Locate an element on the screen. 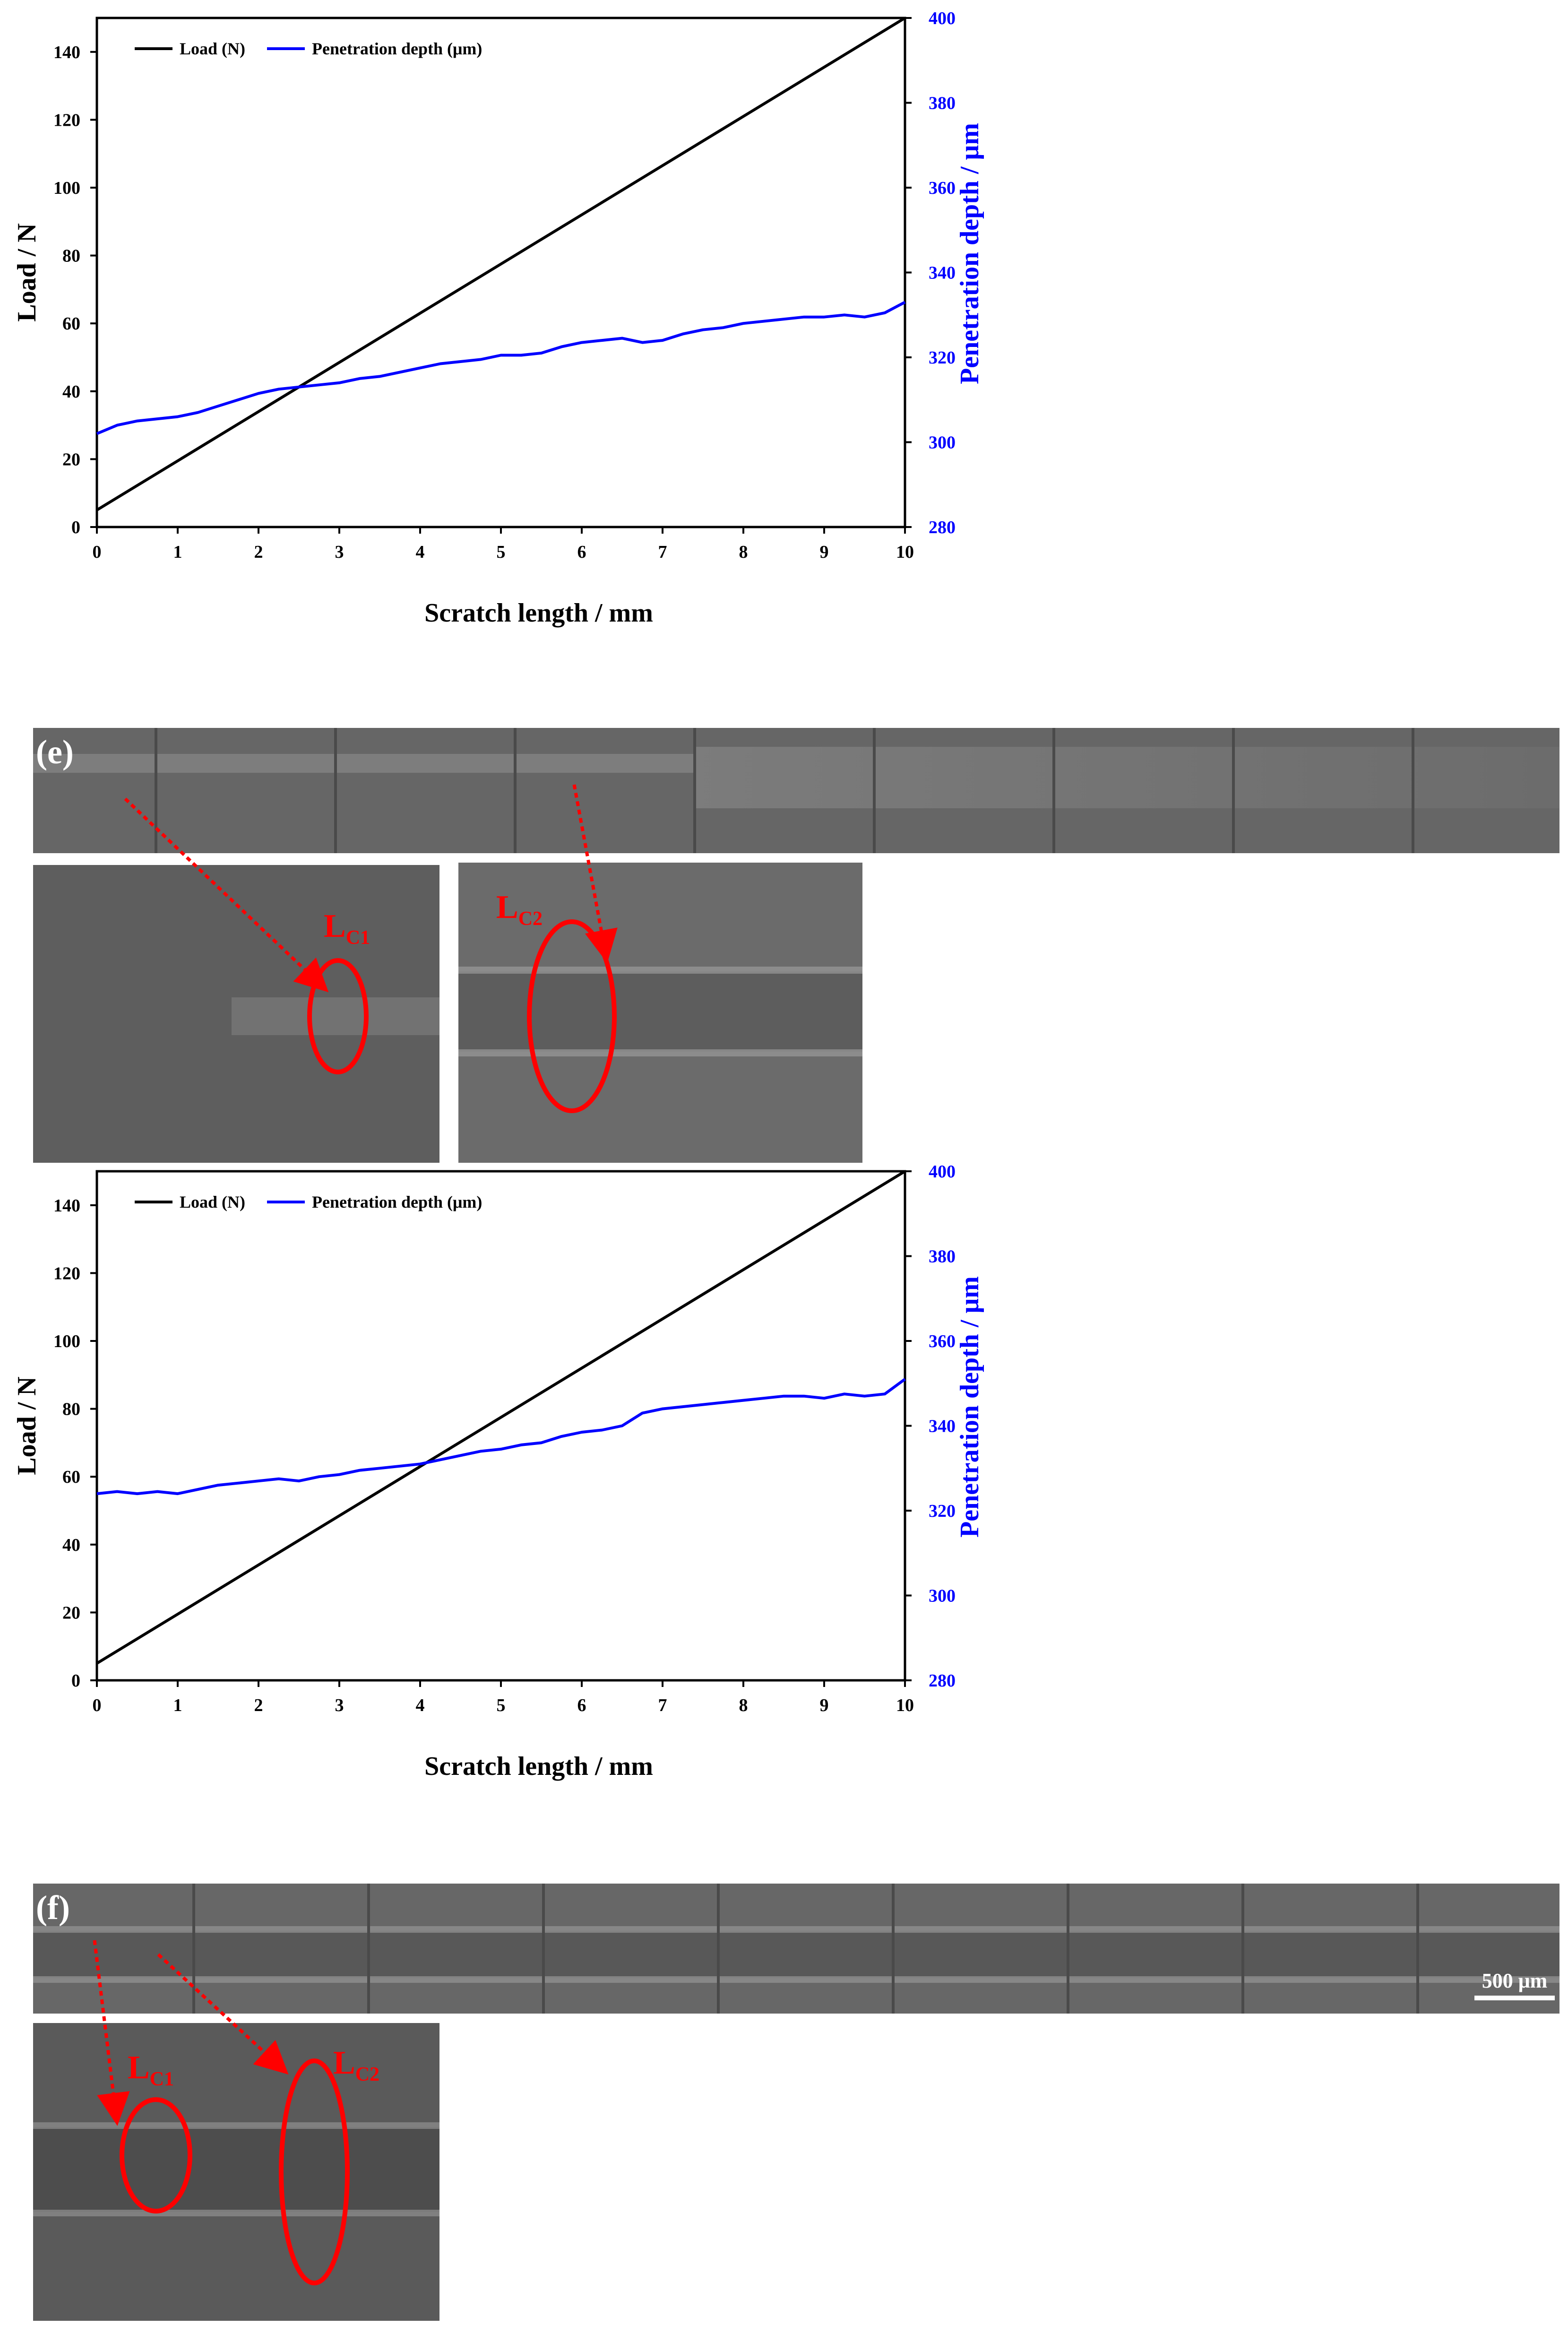 Image resolution: width=1568 pixels, height=2326 pixels. ellipse-f-lc1 is located at coordinates (156, 2155).